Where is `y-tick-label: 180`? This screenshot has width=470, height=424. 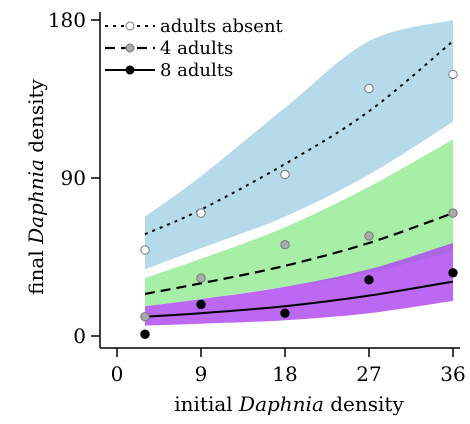 y-tick-label: 180 is located at coordinates (67, 20).